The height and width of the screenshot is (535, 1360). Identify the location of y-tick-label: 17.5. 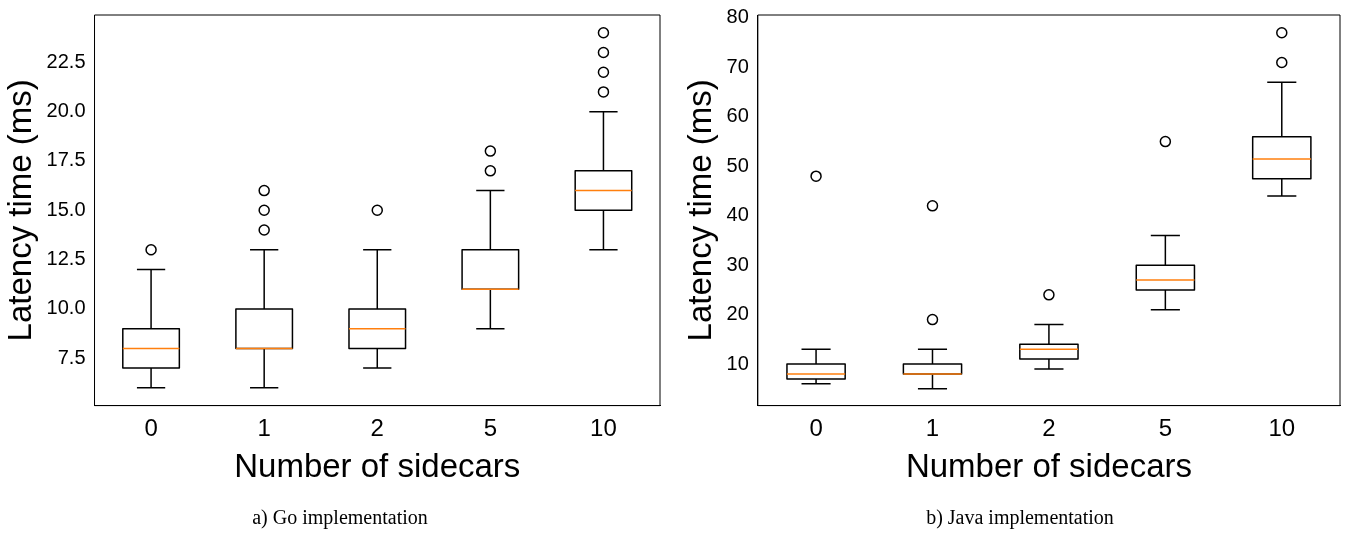
(66, 159).